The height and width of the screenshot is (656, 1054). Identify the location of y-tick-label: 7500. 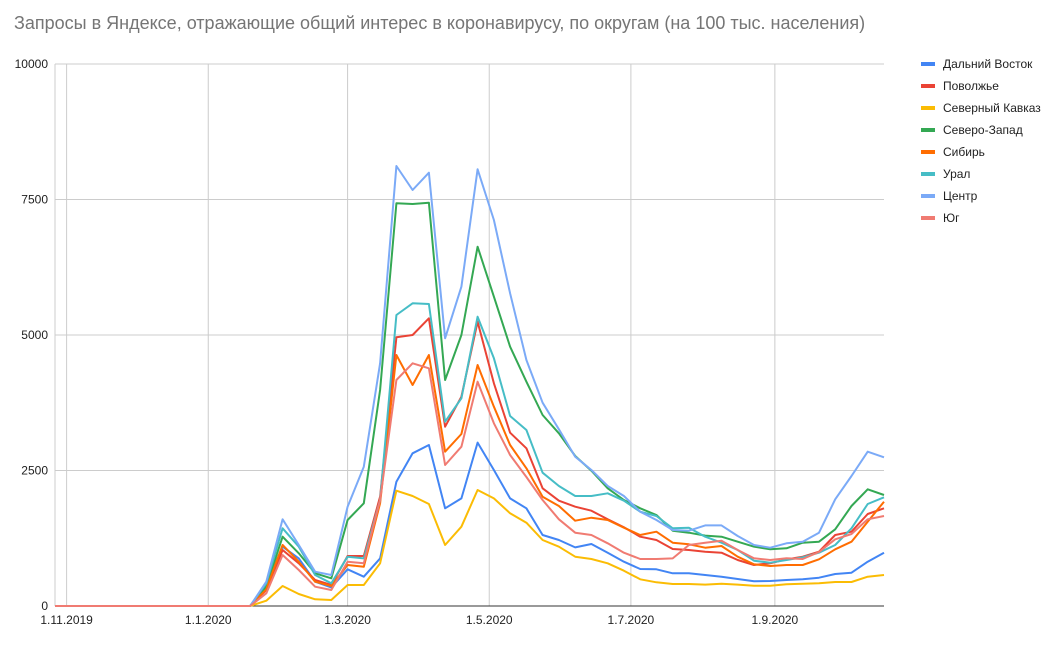
(34, 200).